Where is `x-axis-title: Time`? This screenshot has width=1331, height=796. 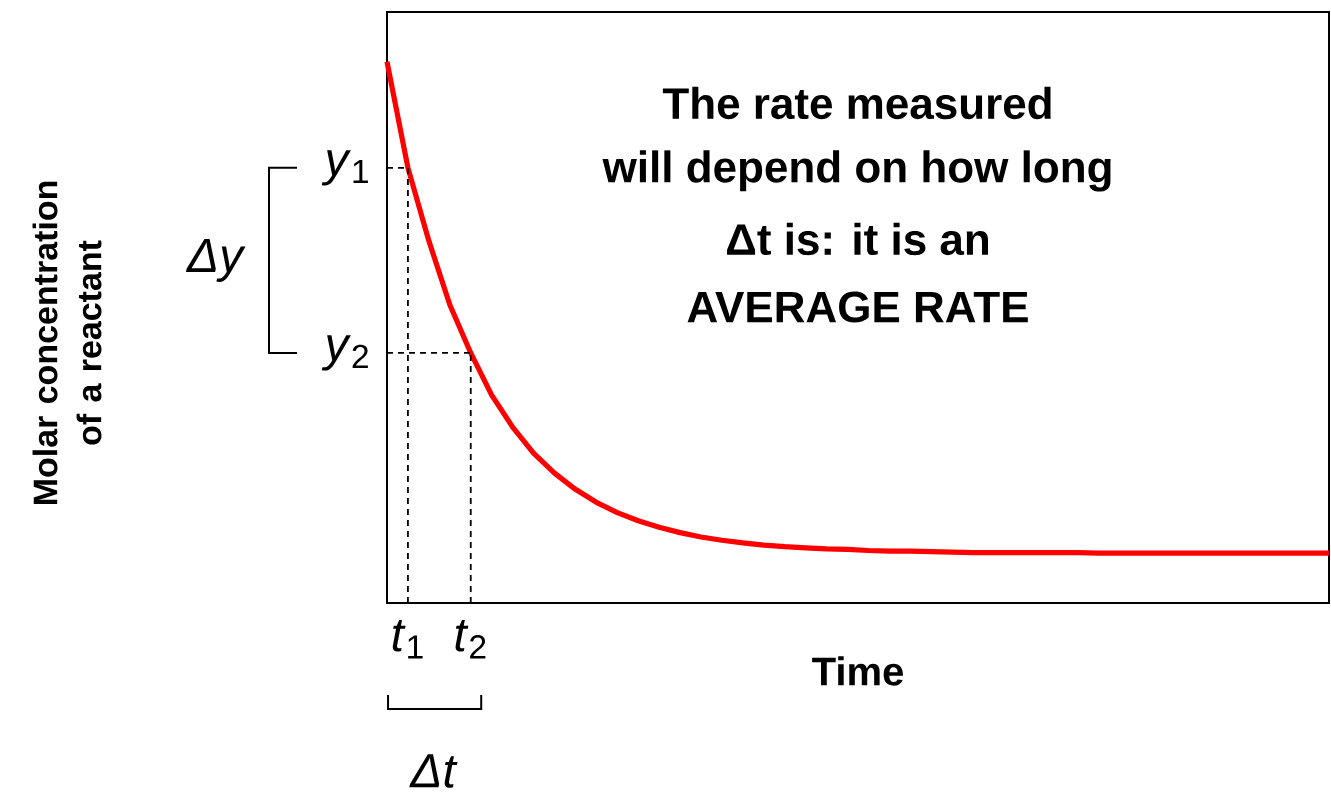
x-axis-title: Time is located at coordinates (857, 671).